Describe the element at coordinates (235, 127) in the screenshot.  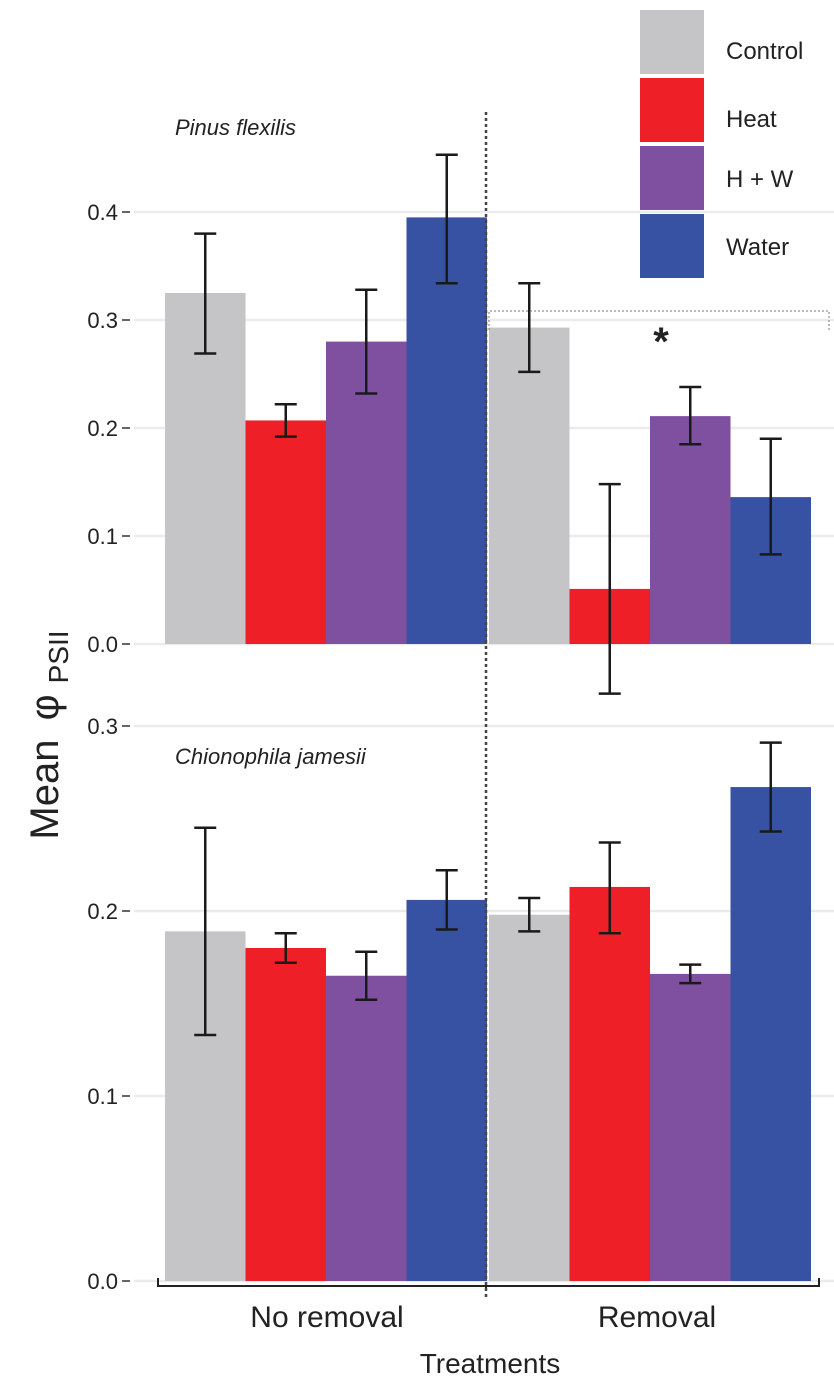
I see `panel-label-top: Pinus flexilis` at that location.